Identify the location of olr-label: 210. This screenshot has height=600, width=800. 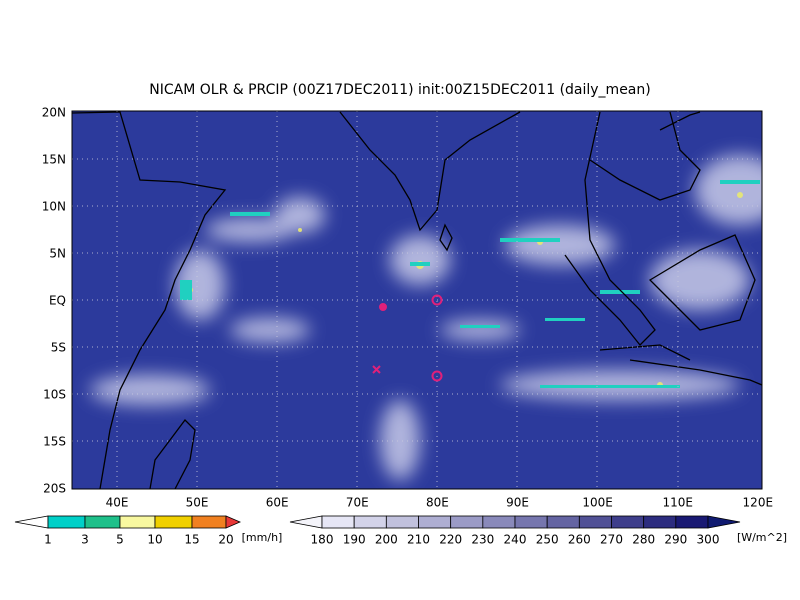
(418, 540).